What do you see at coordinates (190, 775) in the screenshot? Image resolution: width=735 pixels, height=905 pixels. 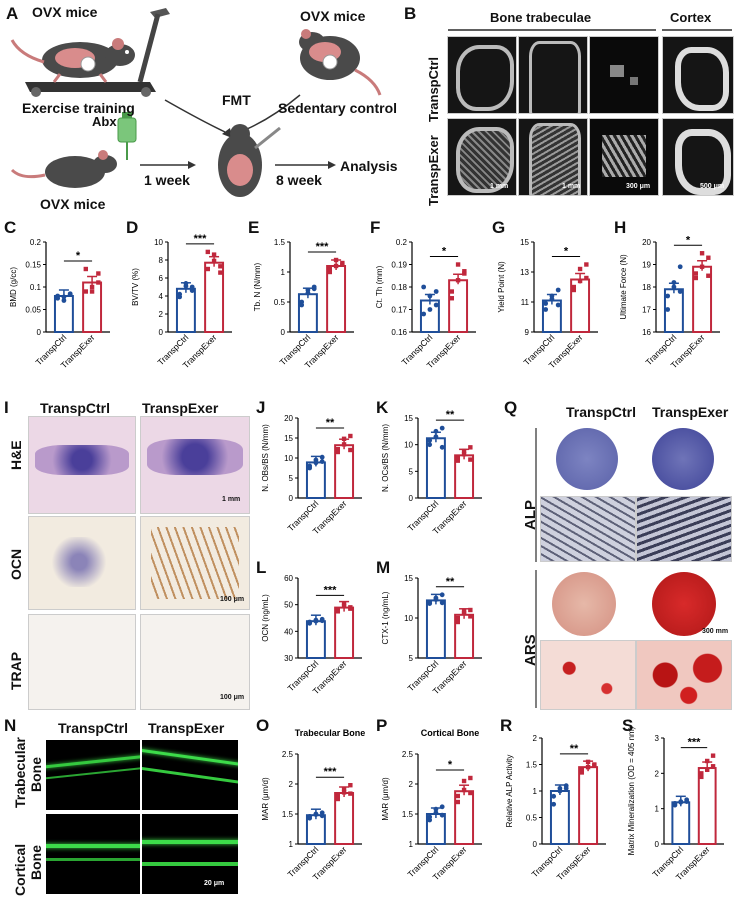 I see `fluor-trab-exer` at bounding box center [190, 775].